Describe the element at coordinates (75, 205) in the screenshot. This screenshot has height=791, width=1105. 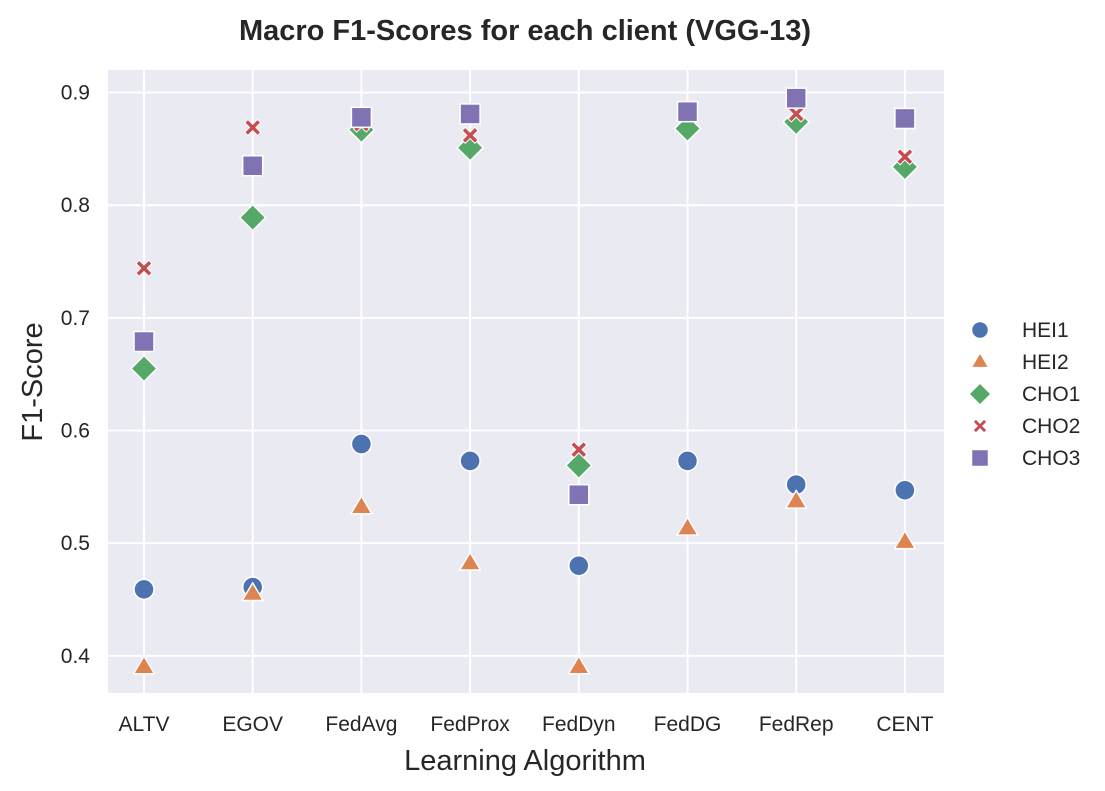
I see `y-tick-label: 0.8` at that location.